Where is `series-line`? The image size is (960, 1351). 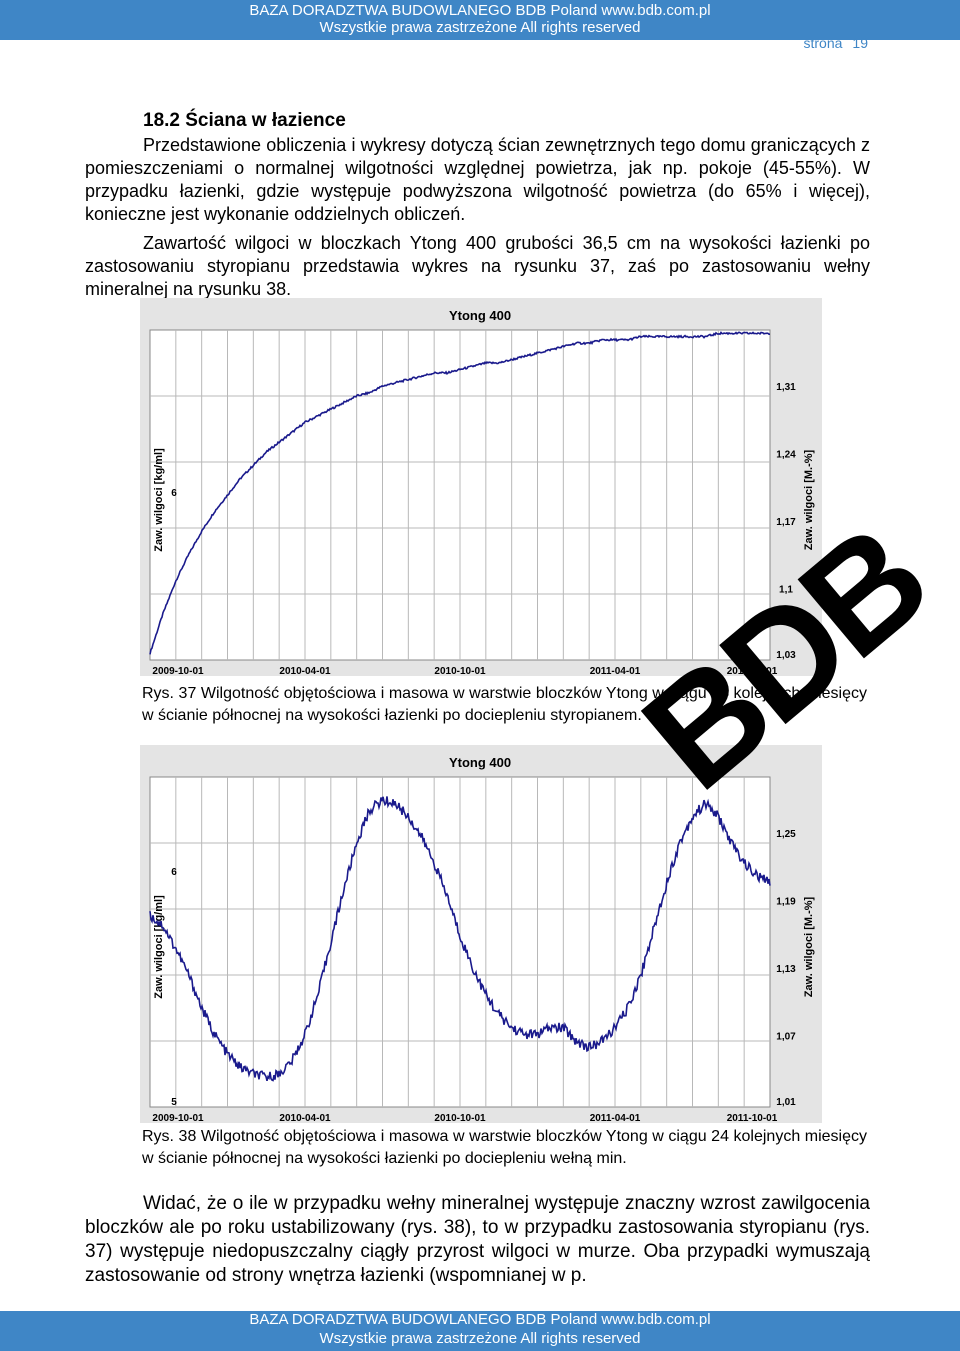
series-line is located at coordinates (460, 939).